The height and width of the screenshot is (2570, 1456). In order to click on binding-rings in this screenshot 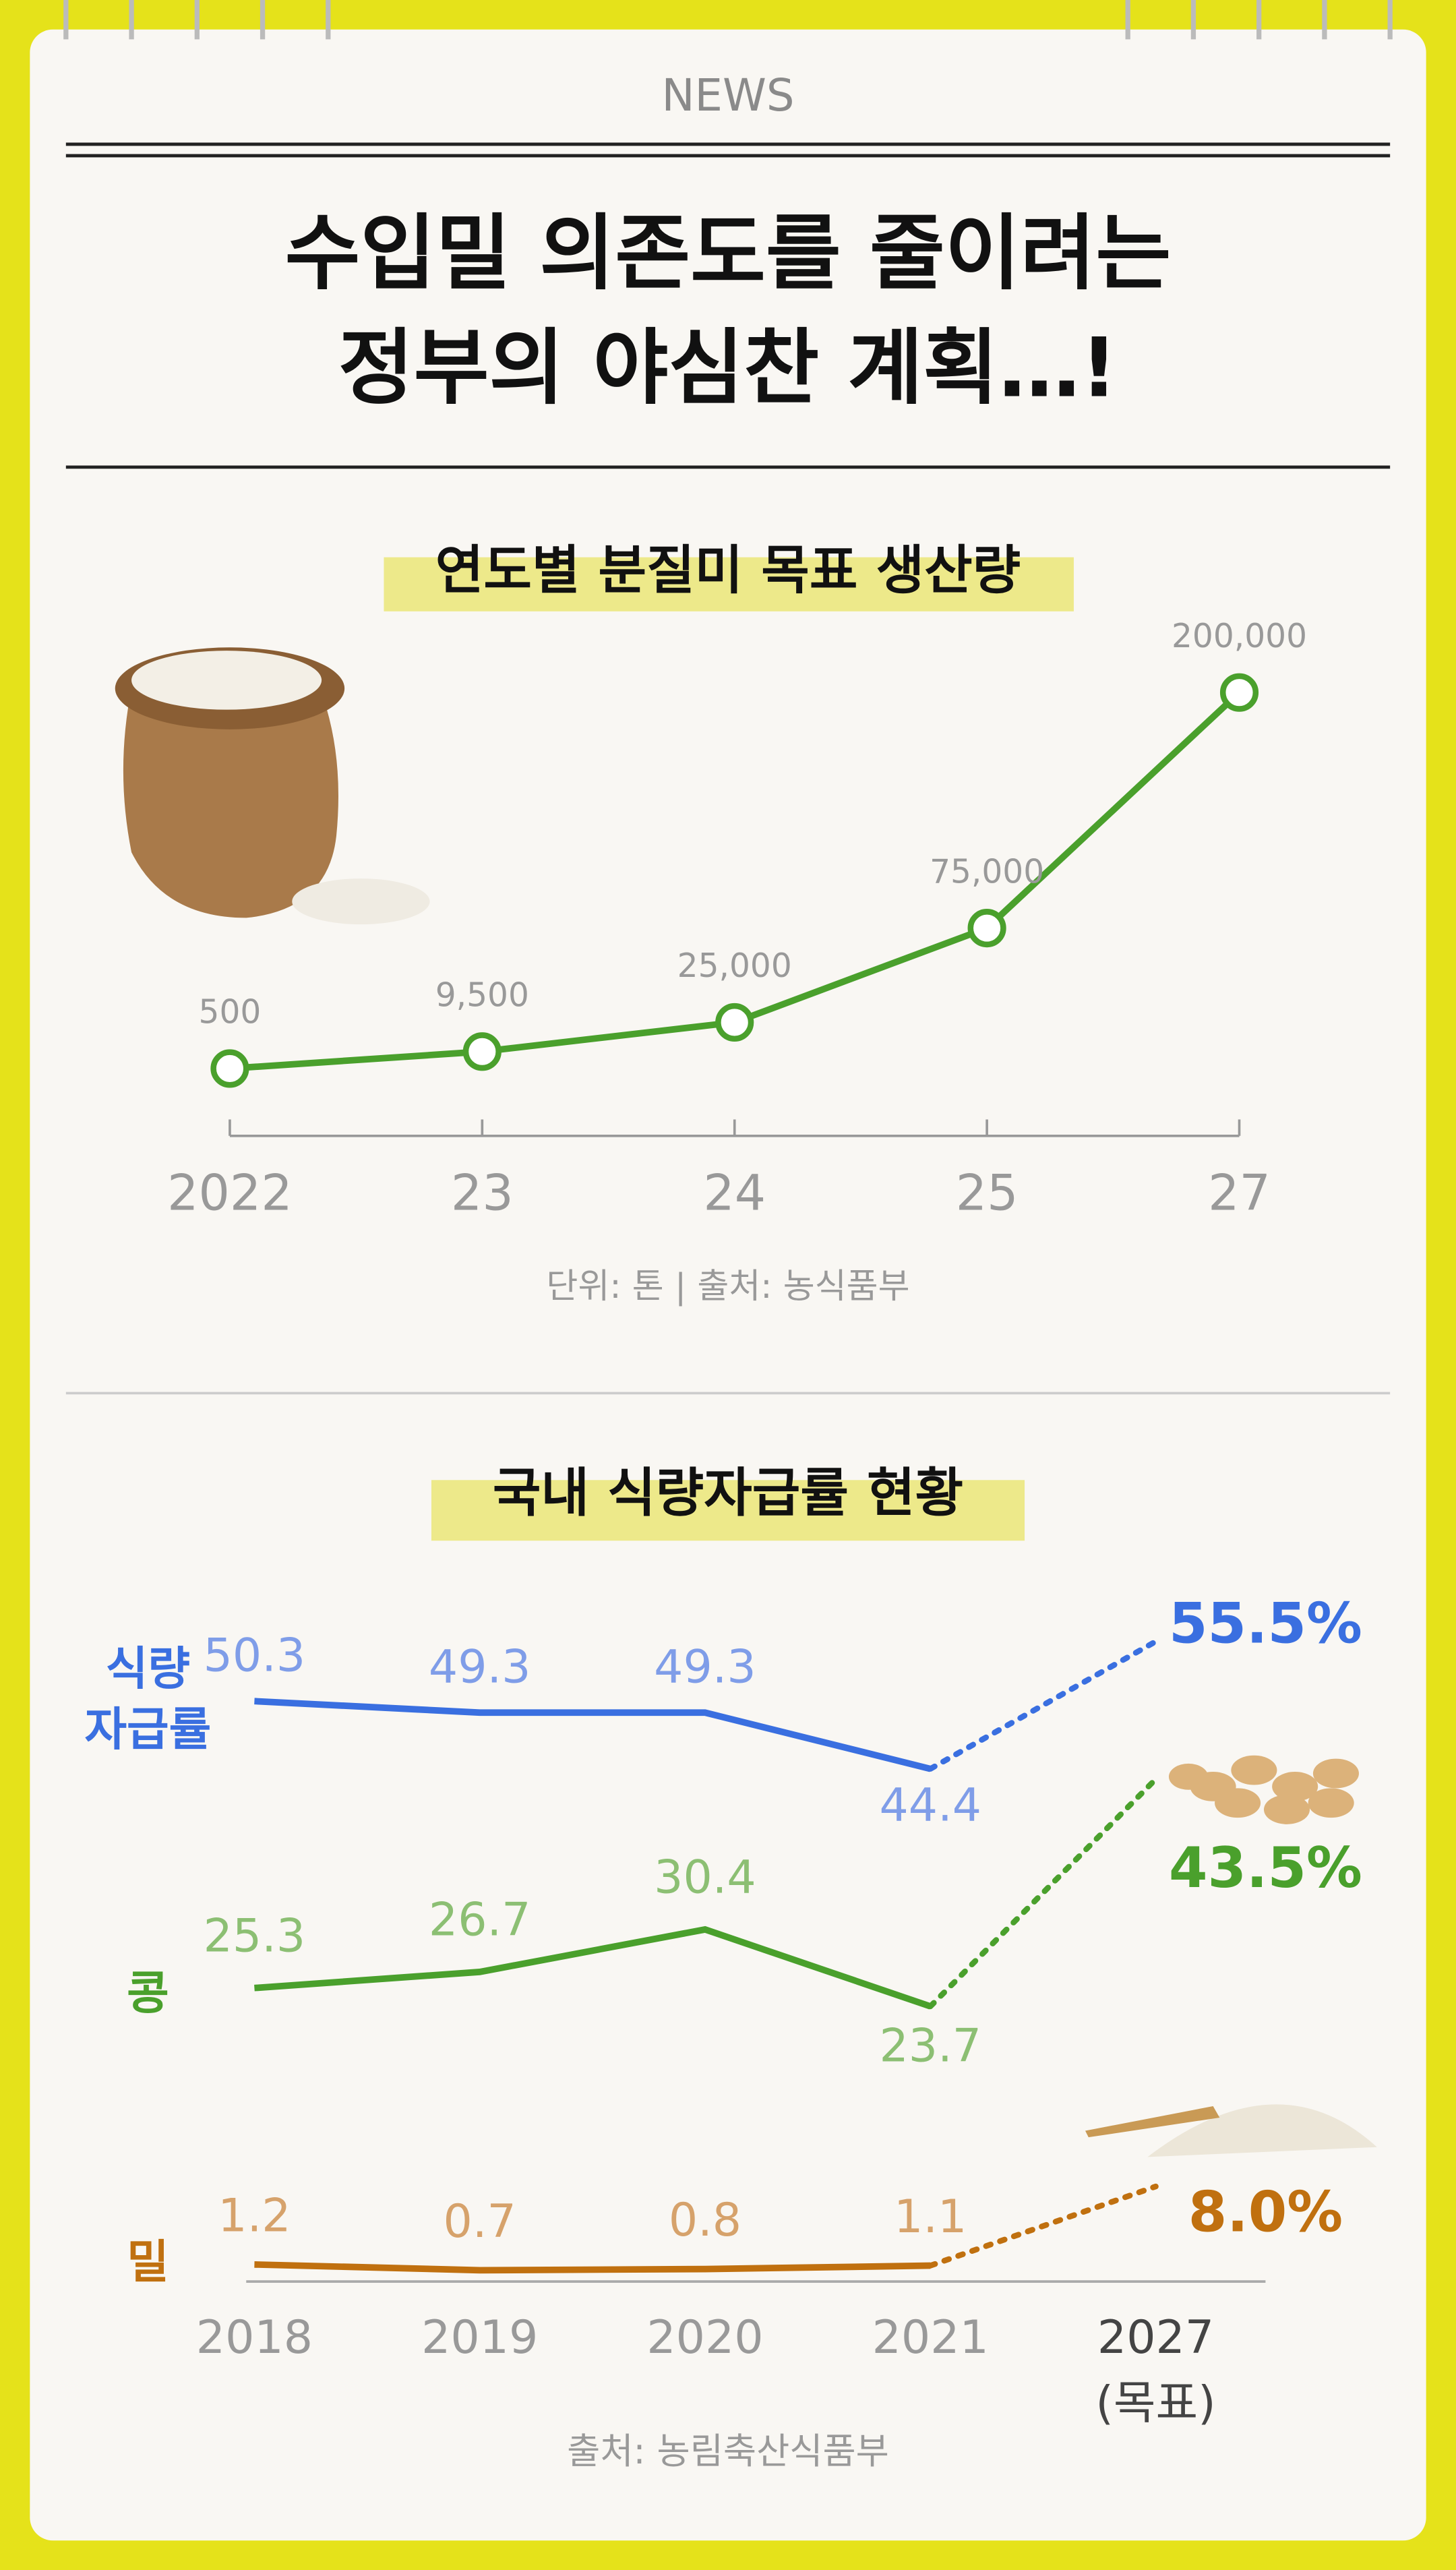, I will do `click(728, 20)`.